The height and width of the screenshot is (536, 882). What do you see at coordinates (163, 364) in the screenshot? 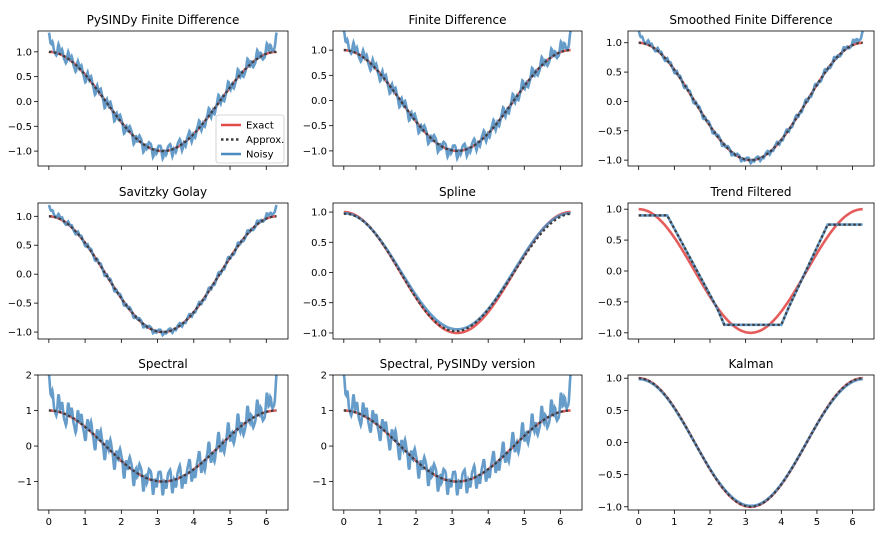
I see `panel-title: Spectral` at bounding box center [163, 364].